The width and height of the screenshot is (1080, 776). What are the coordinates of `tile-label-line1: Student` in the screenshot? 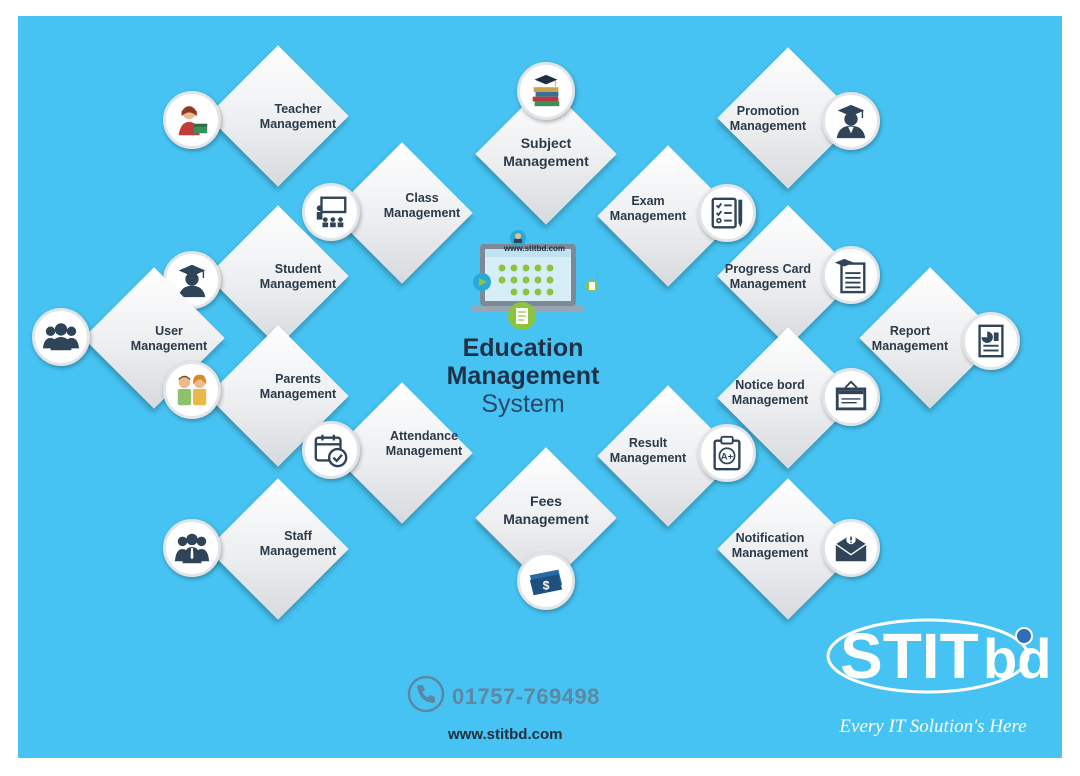 It's located at (298, 269).